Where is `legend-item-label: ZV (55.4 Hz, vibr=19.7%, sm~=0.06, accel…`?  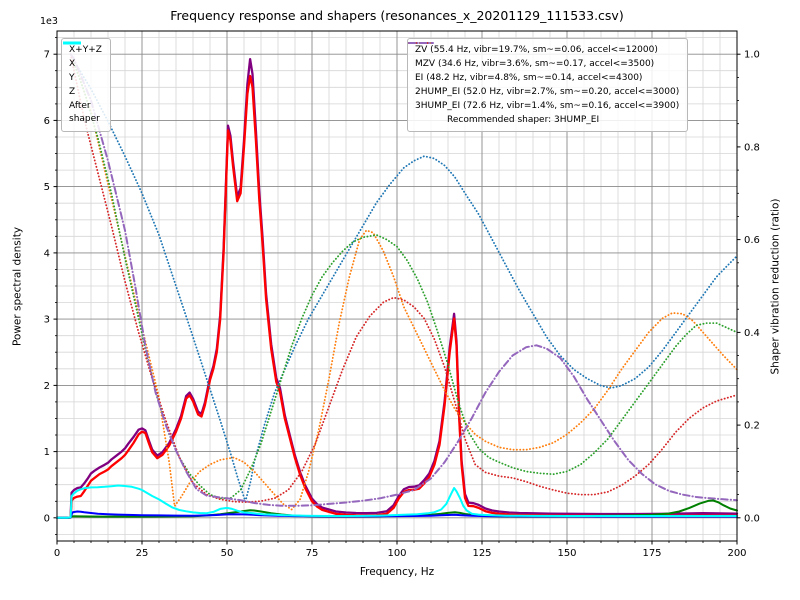
legend-item-label: ZV (55.4 Hz, vibr=19.7%, sm~=0.06, accel… is located at coordinates (536, 50).